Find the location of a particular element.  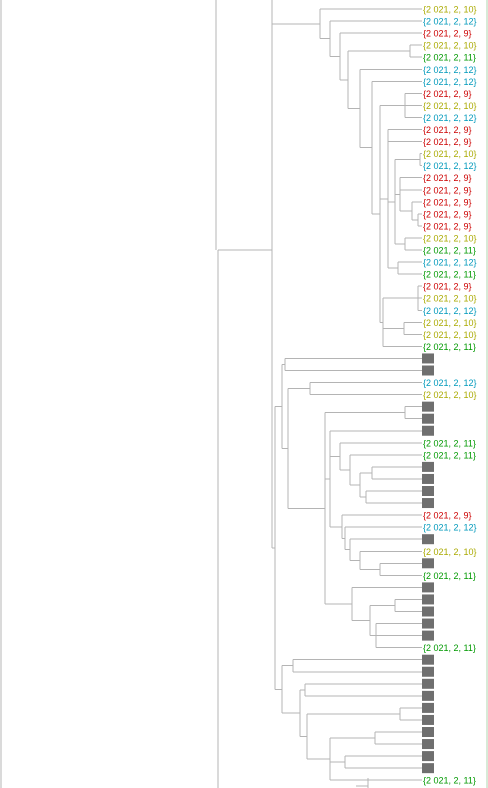

vertical-scrollbar is located at coordinates (487, 394).